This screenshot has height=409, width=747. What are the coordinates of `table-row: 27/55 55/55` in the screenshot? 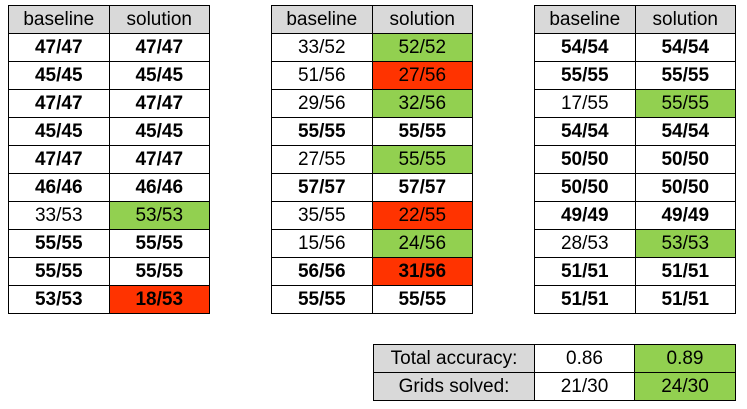 It's located at (372, 159).